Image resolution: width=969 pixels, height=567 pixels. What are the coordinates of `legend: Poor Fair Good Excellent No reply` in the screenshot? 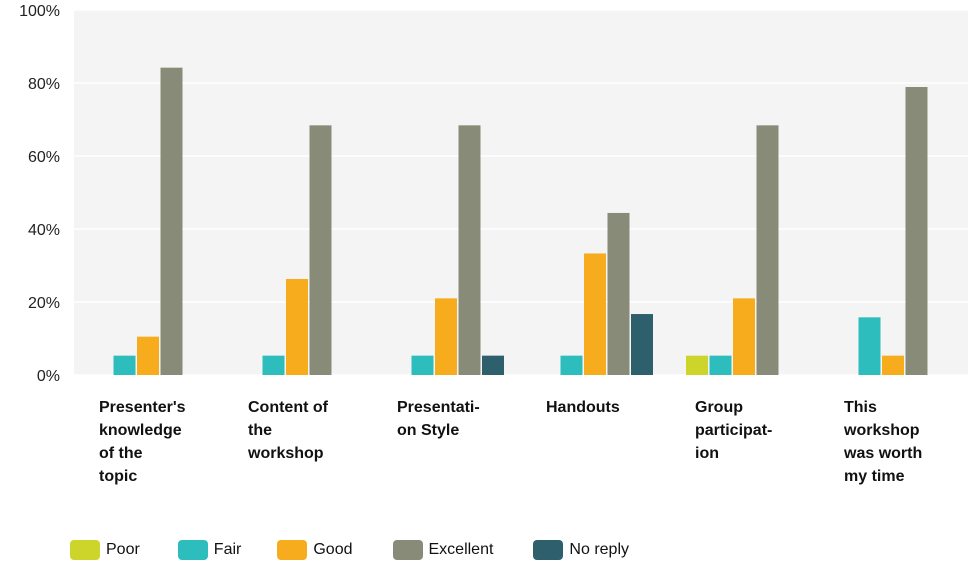 It's located at (349, 550).